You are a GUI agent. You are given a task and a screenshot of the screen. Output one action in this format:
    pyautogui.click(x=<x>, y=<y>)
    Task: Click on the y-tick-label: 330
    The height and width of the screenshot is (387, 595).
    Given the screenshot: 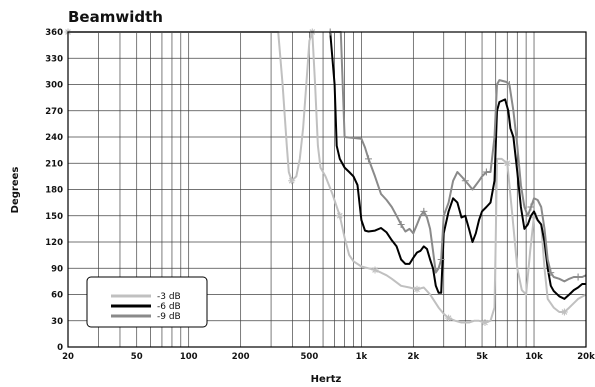 What is the action you would take?
    pyautogui.click(x=54, y=59)
    